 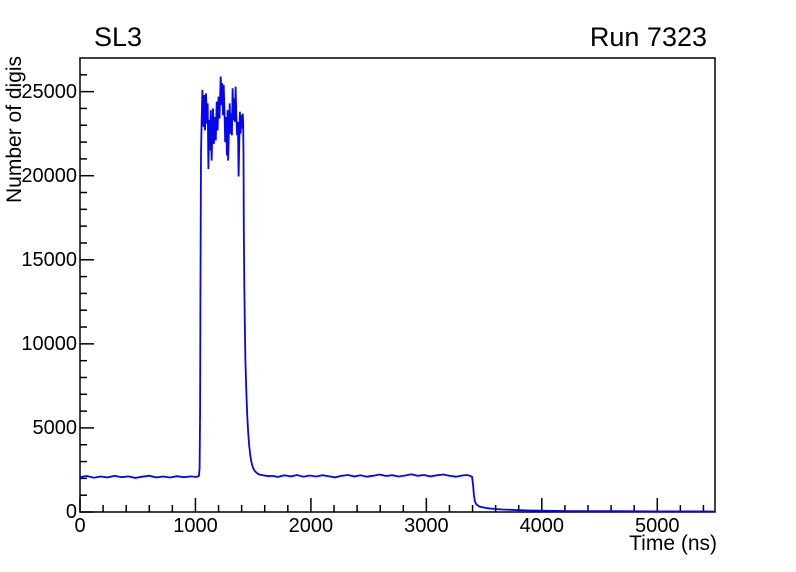 What do you see at coordinates (648, 37) in the screenshot?
I see `run-label: Run 7323` at bounding box center [648, 37].